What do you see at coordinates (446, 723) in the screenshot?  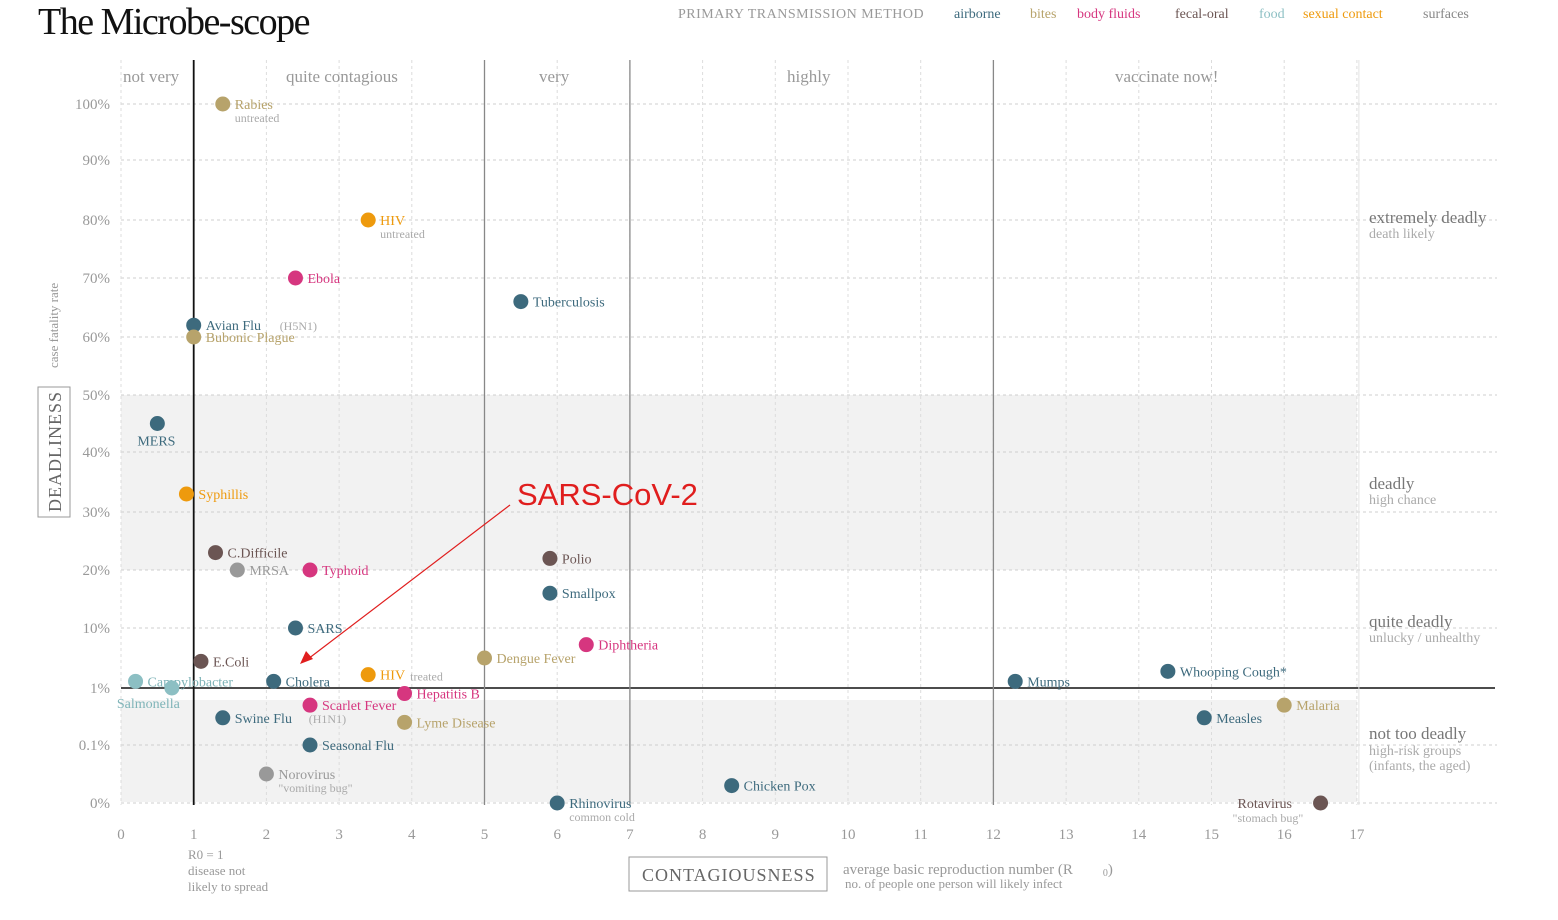 I see `point-lyme-disease: Lyme Disease` at bounding box center [446, 723].